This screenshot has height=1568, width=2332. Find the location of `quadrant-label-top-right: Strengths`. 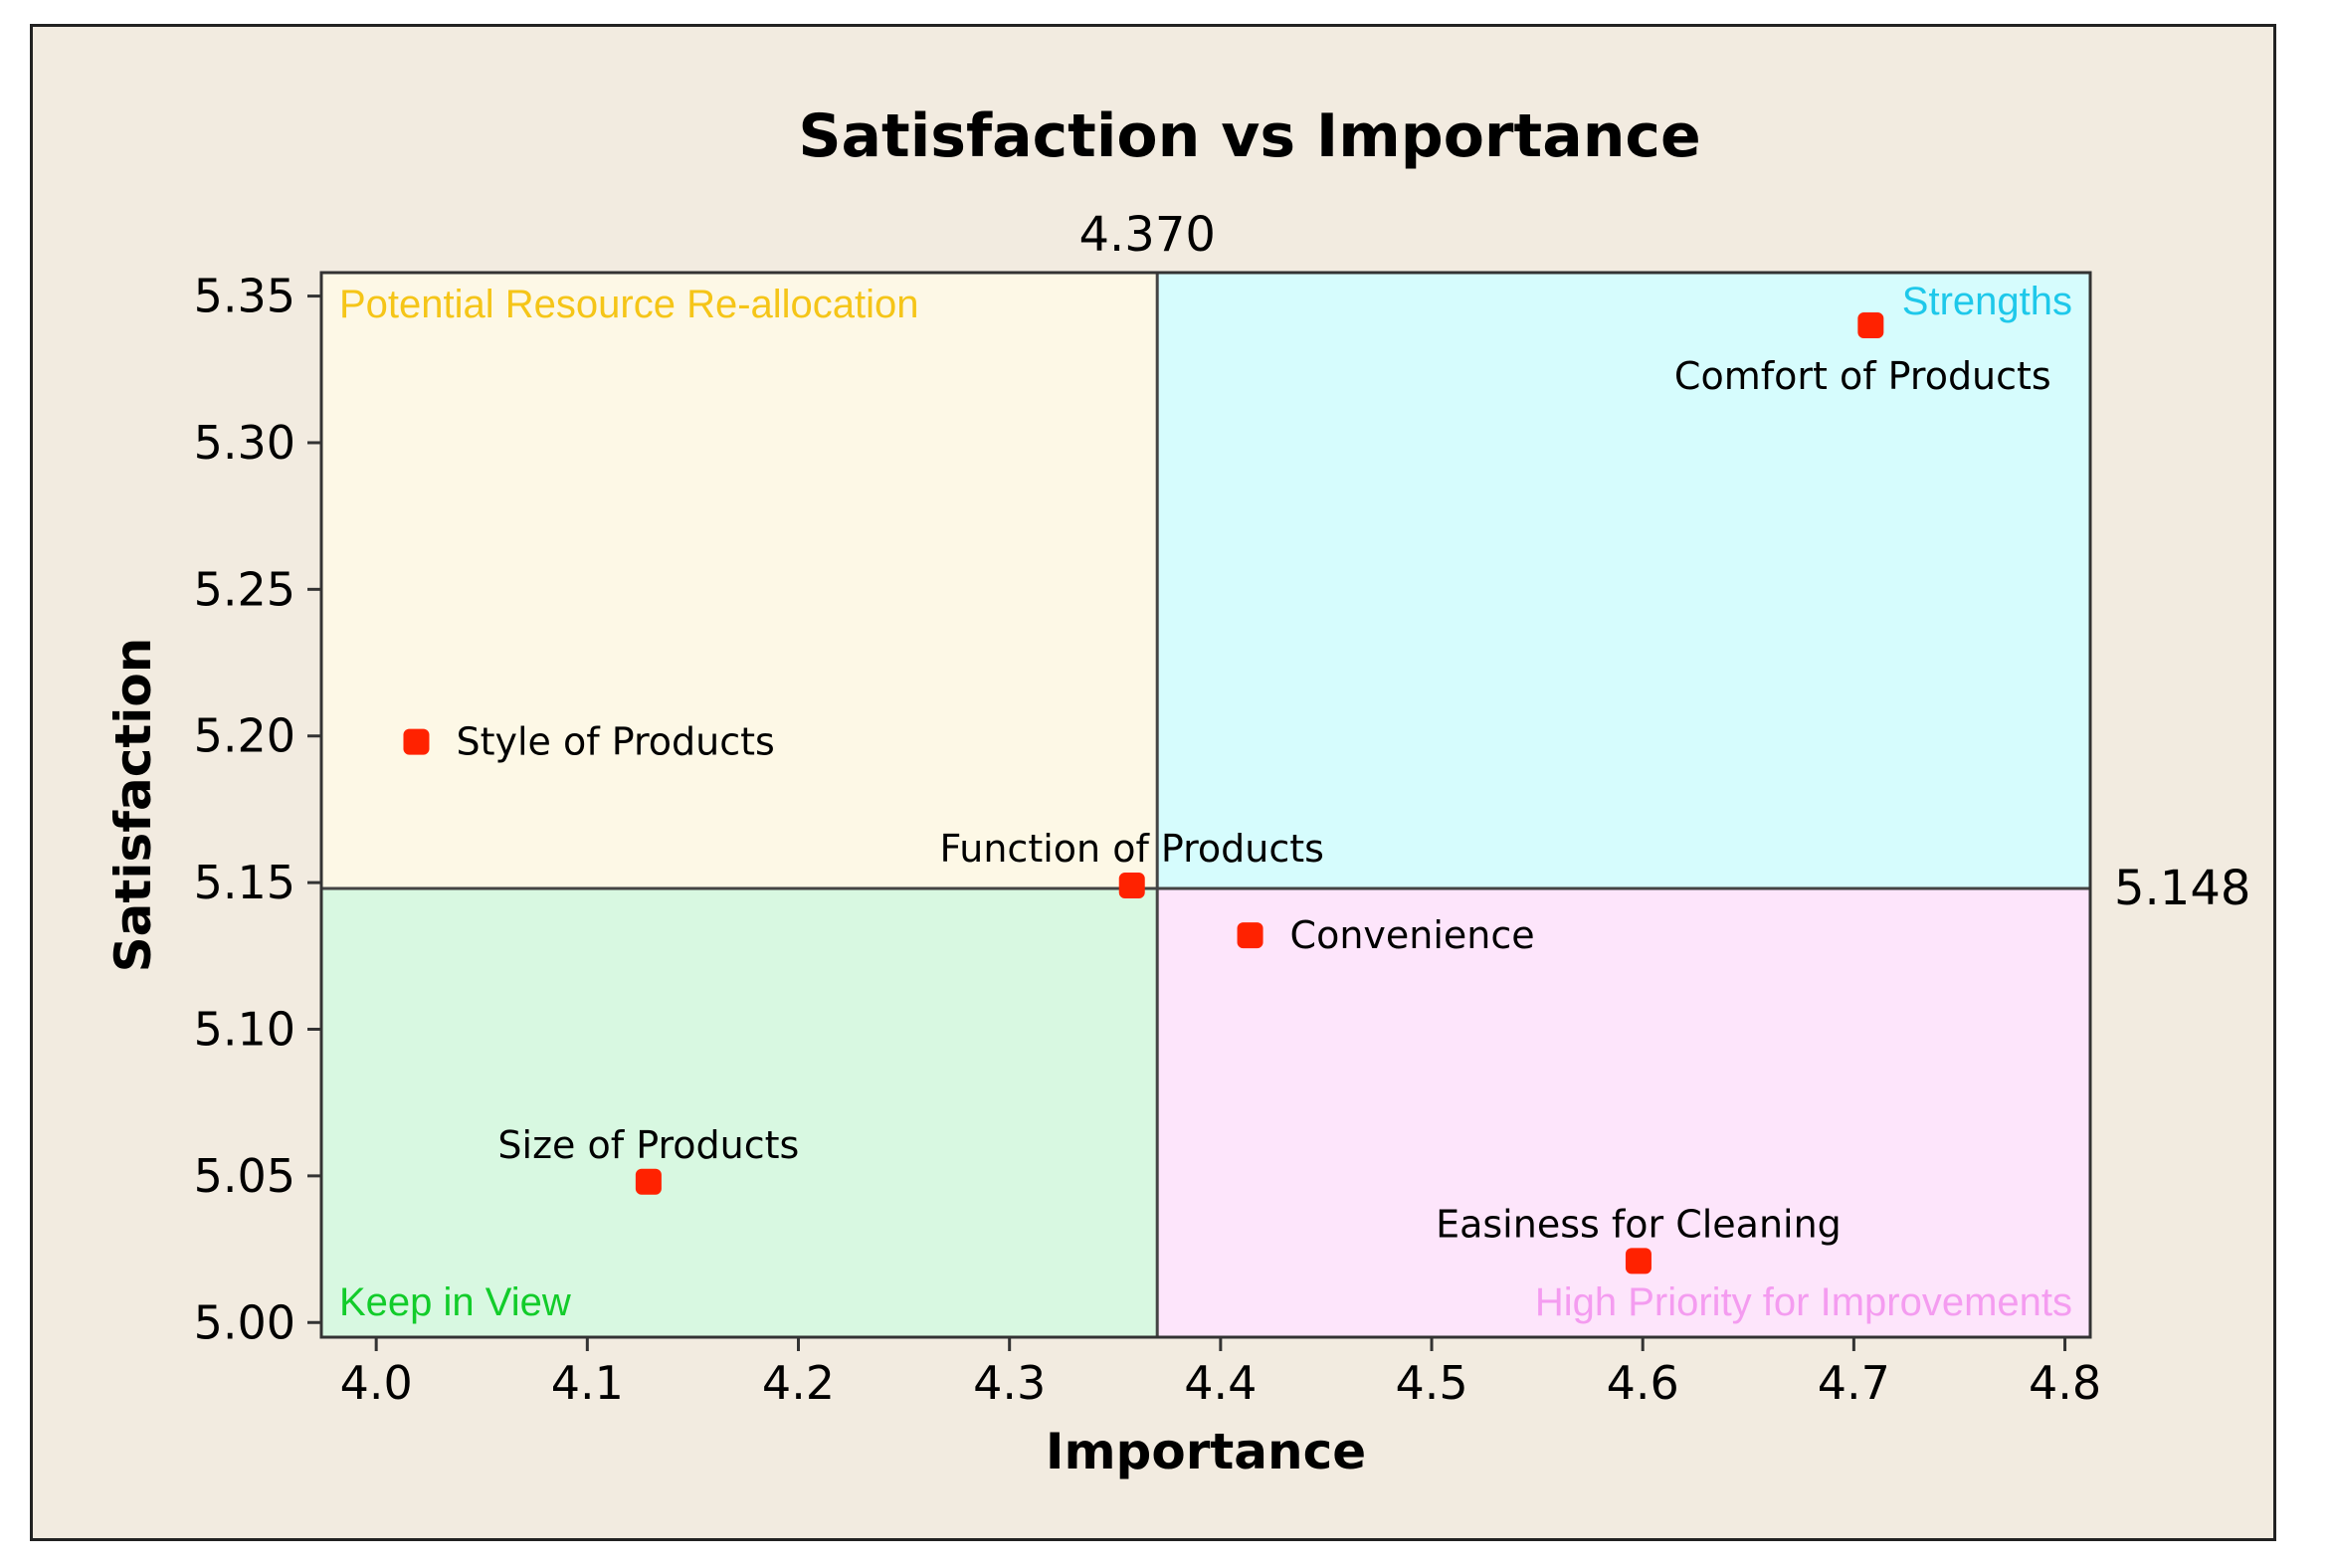

quadrant-label-top-right: Strengths is located at coordinates (1987, 301).